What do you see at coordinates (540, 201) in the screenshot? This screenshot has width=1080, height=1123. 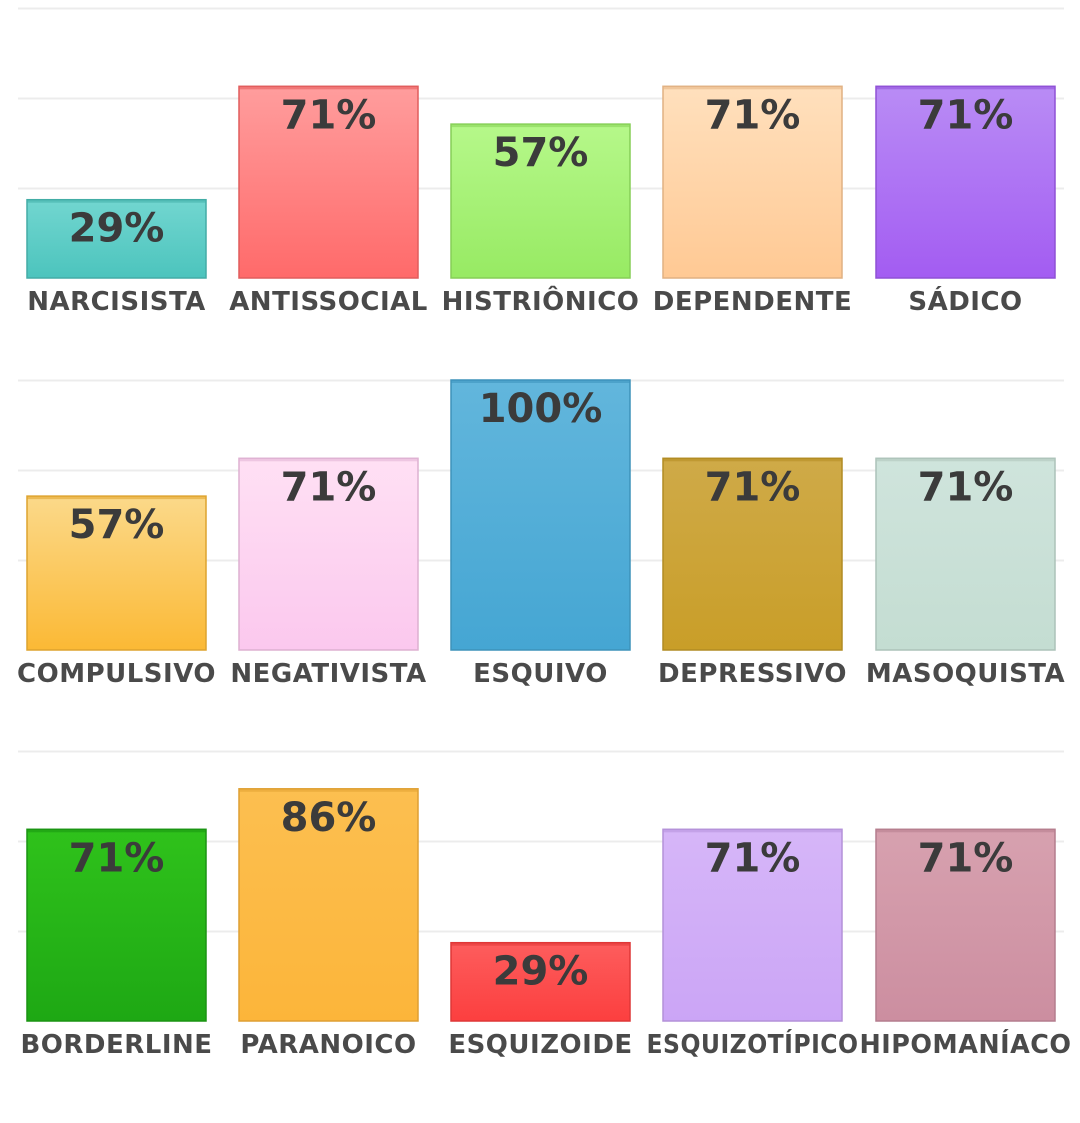 I see `bar-histrionico` at bounding box center [540, 201].